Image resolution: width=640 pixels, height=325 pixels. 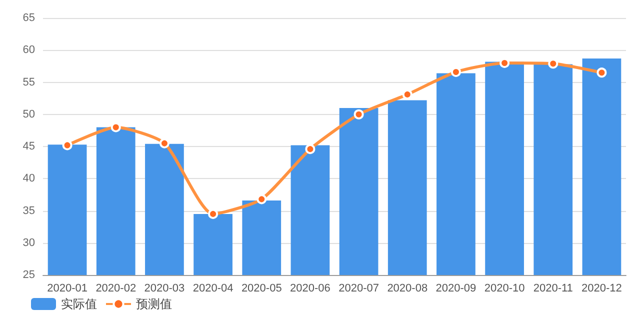 I want to click on legend-label: 实际值, so click(x=79, y=304).